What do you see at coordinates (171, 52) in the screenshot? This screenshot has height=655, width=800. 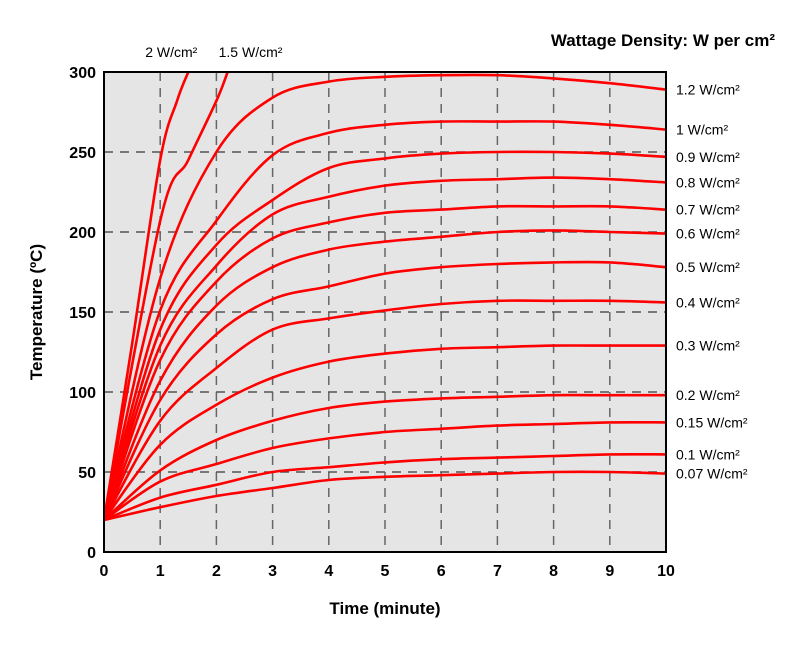 I see `series-label: 2 W/cm²` at bounding box center [171, 52].